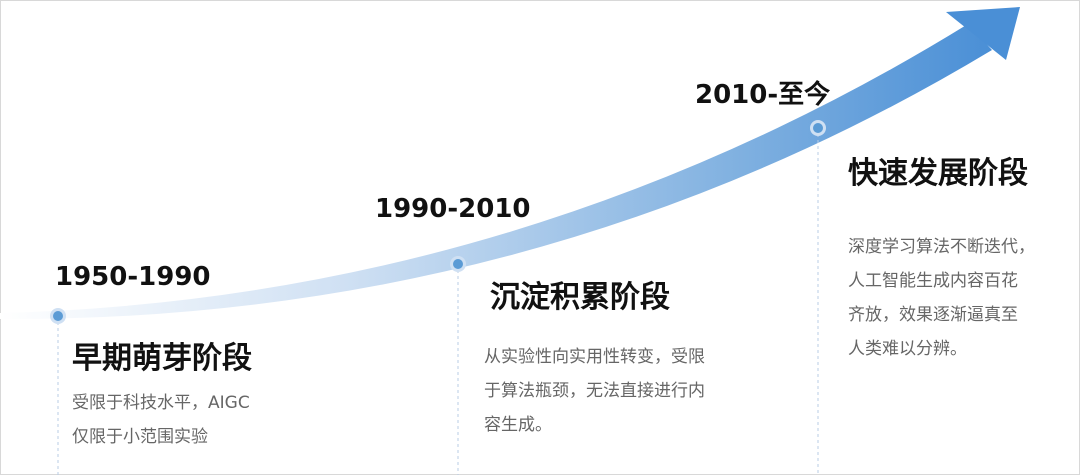  Describe the element at coordinates (453, 209) in the screenshot. I see `stage-period: 1990-2010` at that location.